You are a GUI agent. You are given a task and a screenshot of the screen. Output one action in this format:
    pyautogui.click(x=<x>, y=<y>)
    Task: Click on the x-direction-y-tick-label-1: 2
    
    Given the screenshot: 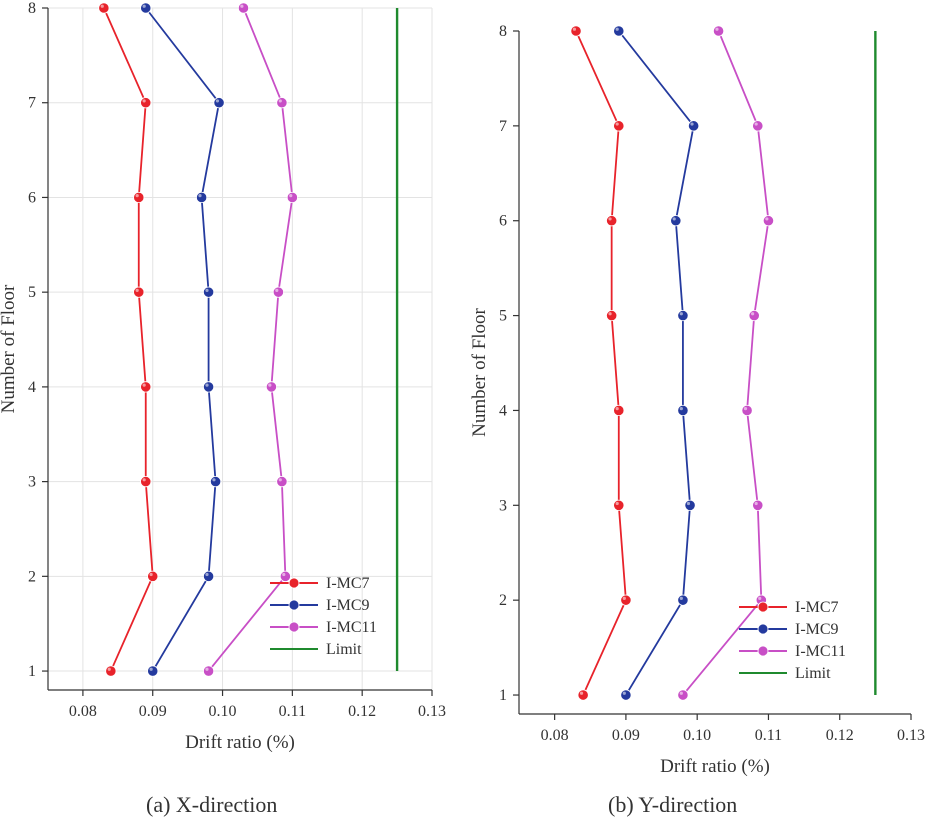 What is the action you would take?
    pyautogui.click(x=32, y=576)
    